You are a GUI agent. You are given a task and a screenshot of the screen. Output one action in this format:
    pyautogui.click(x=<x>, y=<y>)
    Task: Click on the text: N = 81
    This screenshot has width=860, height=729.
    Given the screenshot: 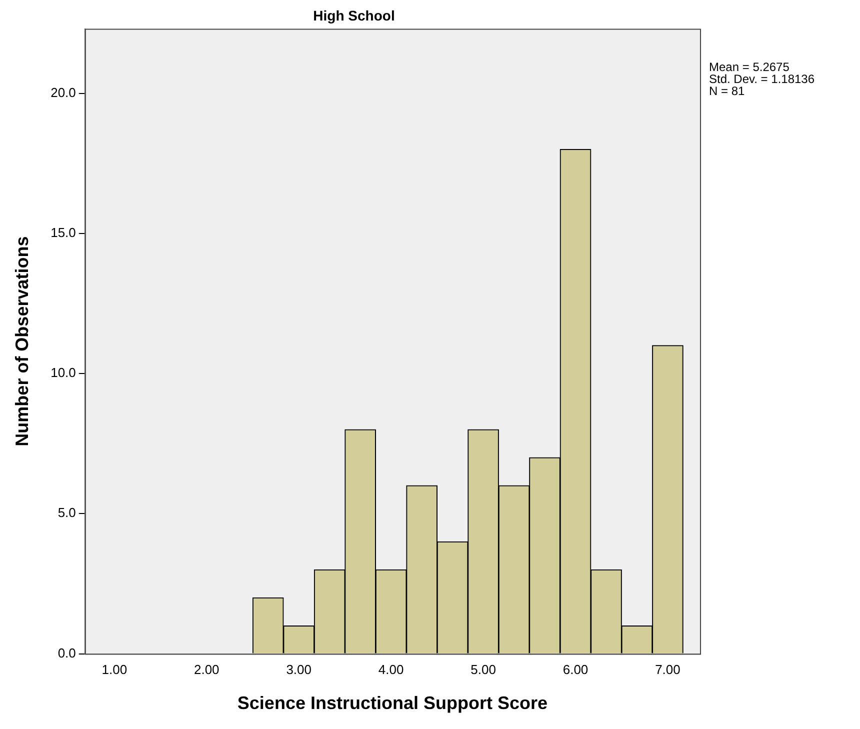 What is the action you would take?
    pyautogui.click(x=727, y=91)
    